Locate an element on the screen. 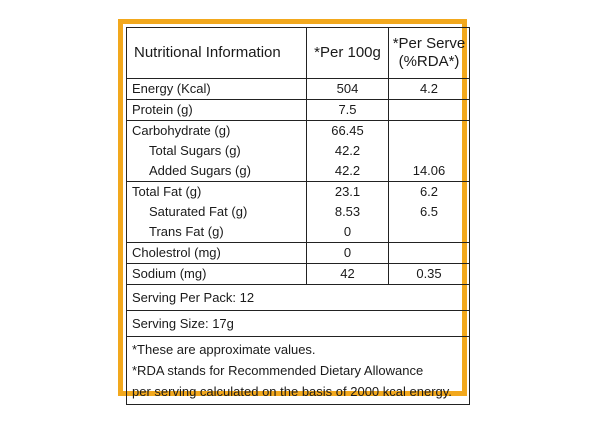  per-100g-value: 66.45 is located at coordinates (347, 130).